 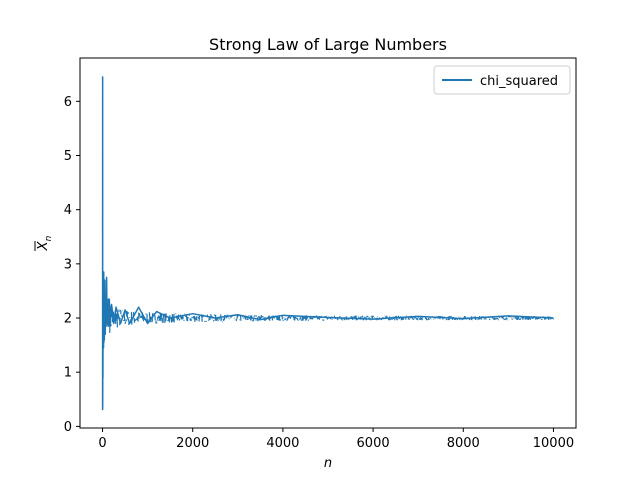 I want to click on y-tick-label-5: 5, so click(x=68, y=156).